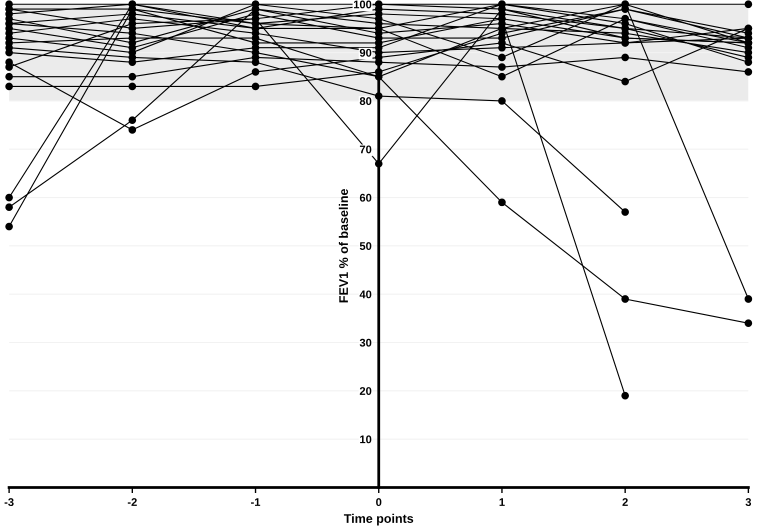 The height and width of the screenshot is (531, 759). Describe the element at coordinates (366, 246) in the screenshot. I see `y-tick-label: 50` at that location.